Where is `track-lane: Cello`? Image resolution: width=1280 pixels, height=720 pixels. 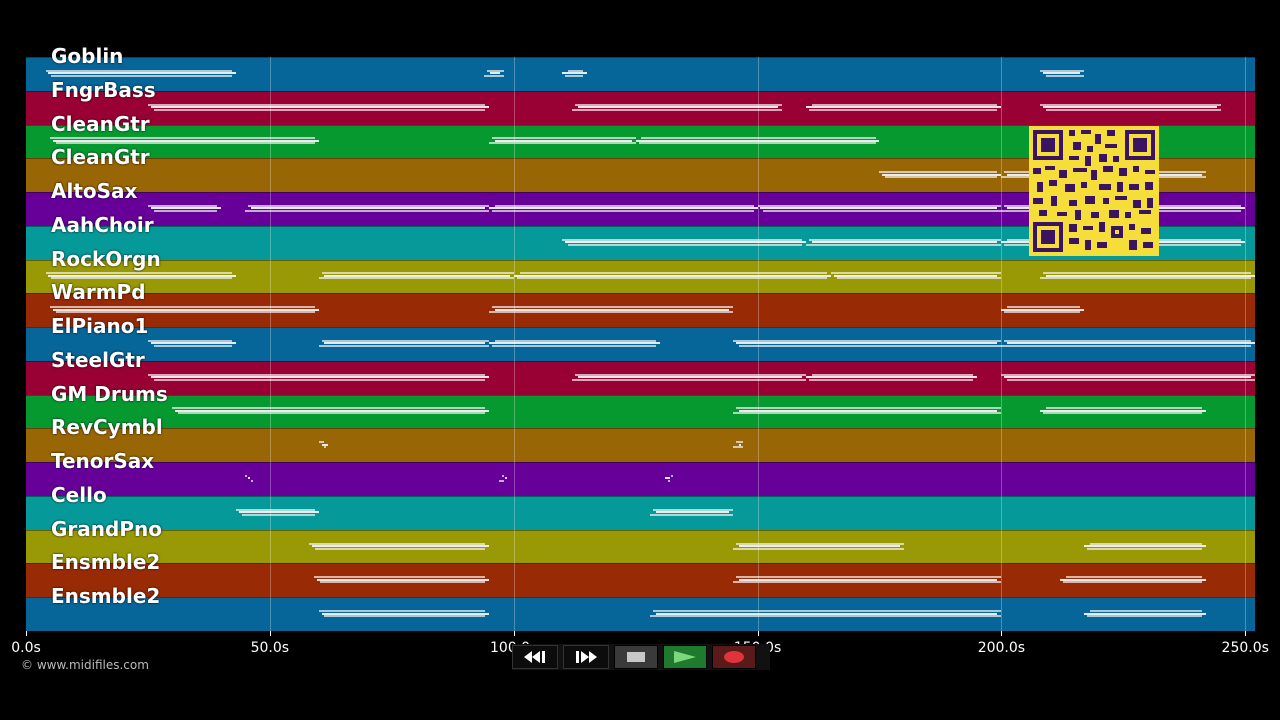 track-lane: Cello is located at coordinates (640, 506).